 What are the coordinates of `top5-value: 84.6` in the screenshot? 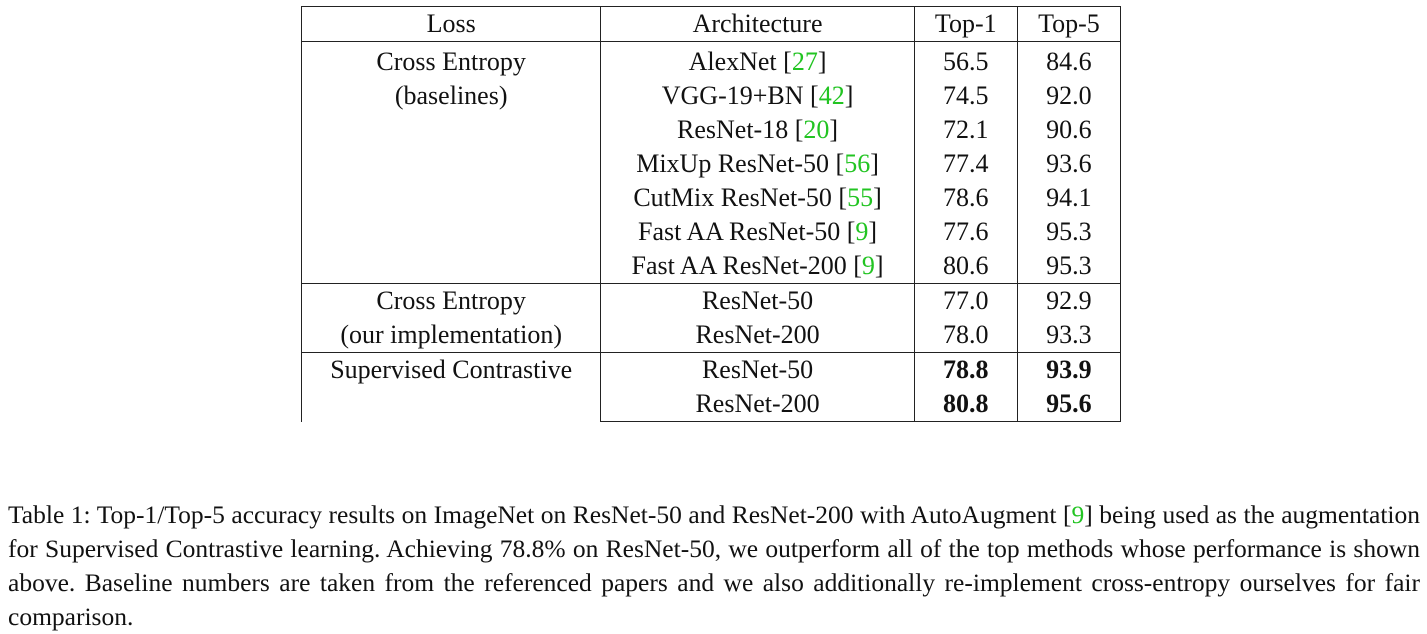 It's located at (1069, 62).